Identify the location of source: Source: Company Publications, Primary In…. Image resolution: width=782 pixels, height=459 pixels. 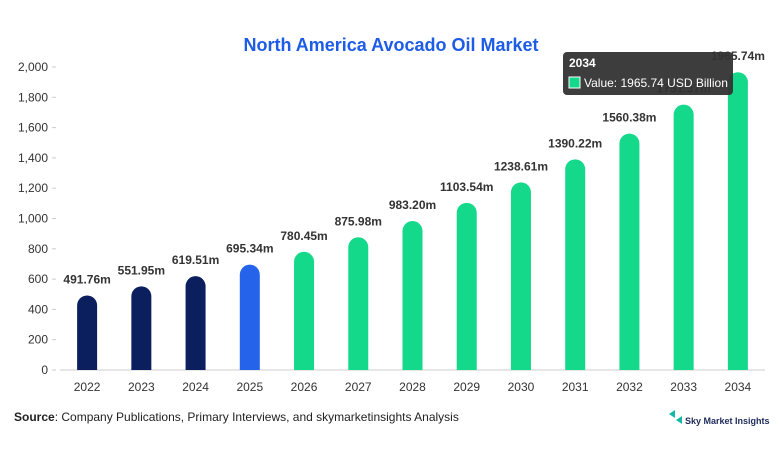
(236, 417).